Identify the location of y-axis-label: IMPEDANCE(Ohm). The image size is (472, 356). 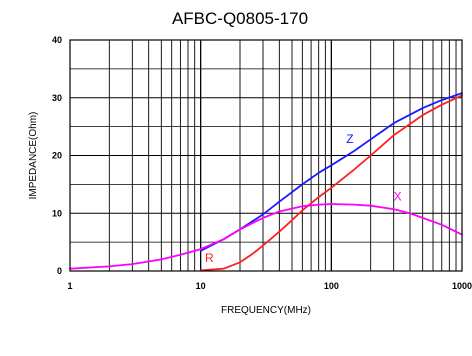
(33, 156).